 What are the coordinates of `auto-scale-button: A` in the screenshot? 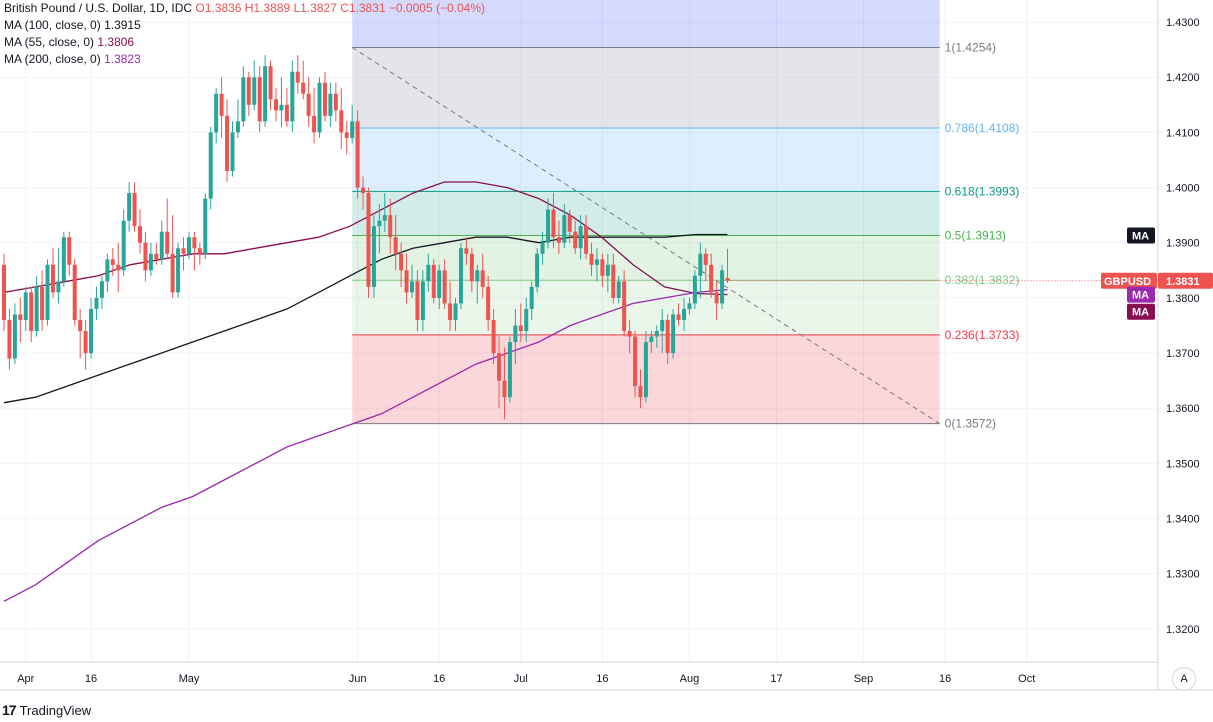 It's located at (1184, 679).